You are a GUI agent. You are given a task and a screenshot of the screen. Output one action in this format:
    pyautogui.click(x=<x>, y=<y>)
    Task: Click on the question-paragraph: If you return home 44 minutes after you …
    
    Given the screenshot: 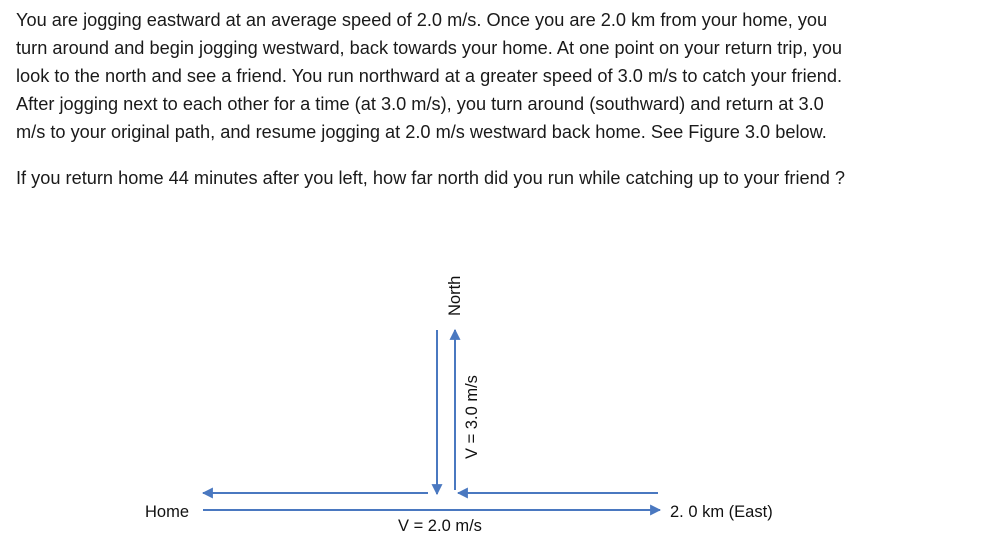 What is the action you would take?
    pyautogui.click(x=496, y=178)
    